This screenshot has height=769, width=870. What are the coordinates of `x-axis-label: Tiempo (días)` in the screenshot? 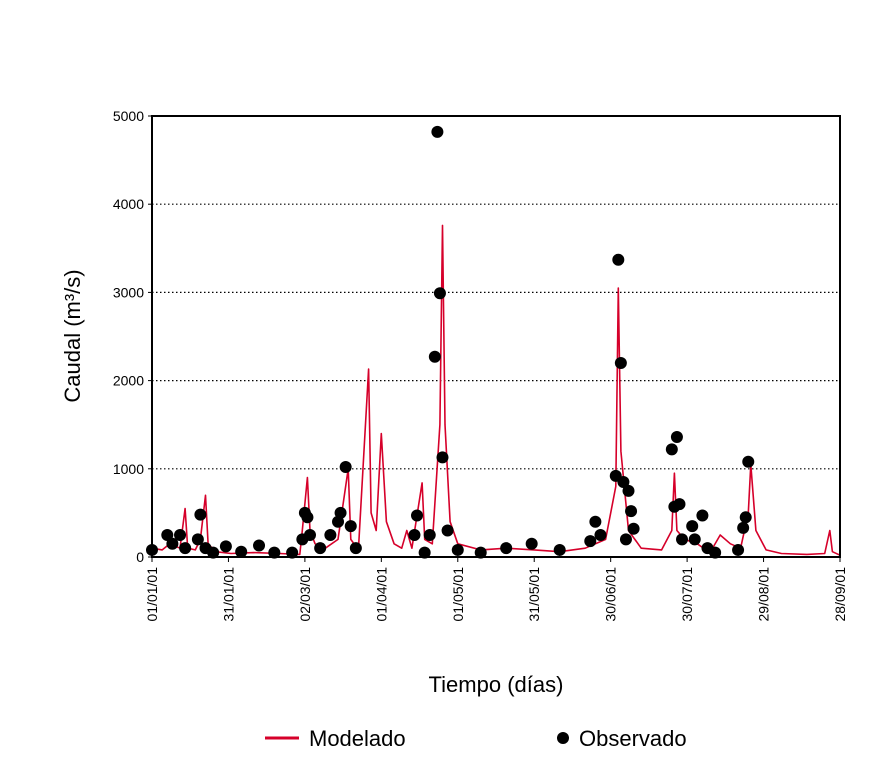 It's located at (496, 684).